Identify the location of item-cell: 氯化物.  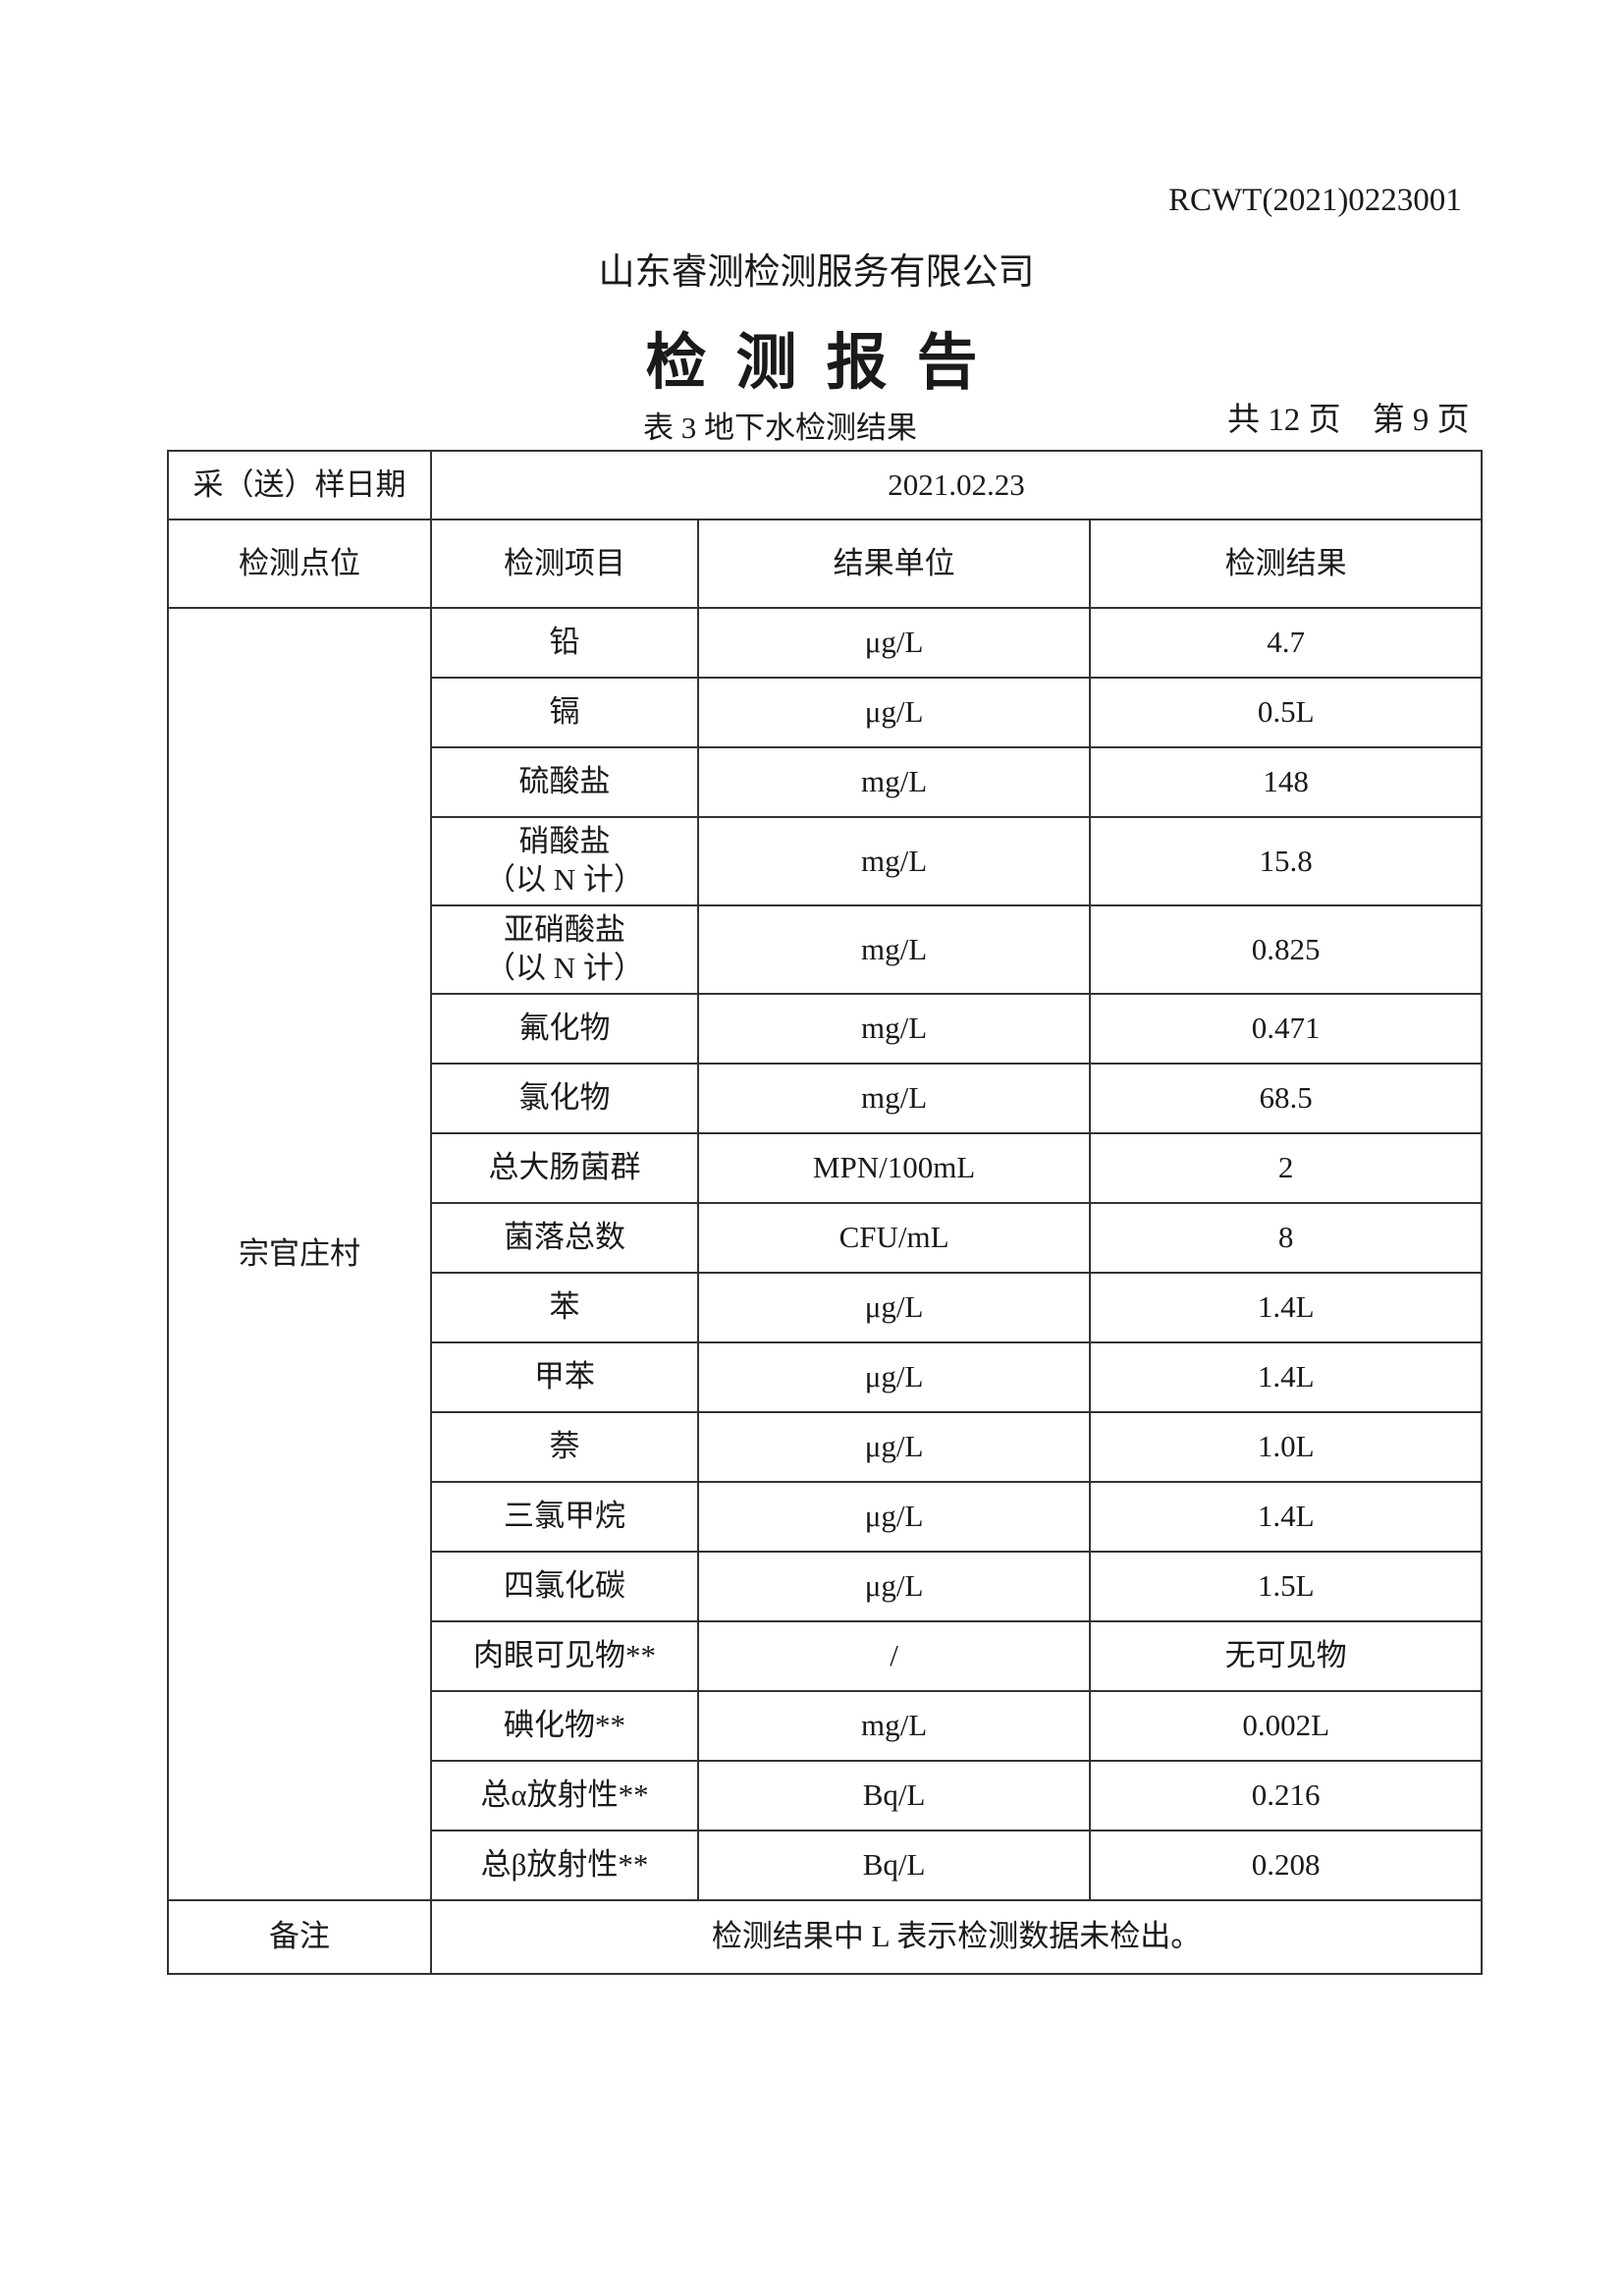
(565, 1098).